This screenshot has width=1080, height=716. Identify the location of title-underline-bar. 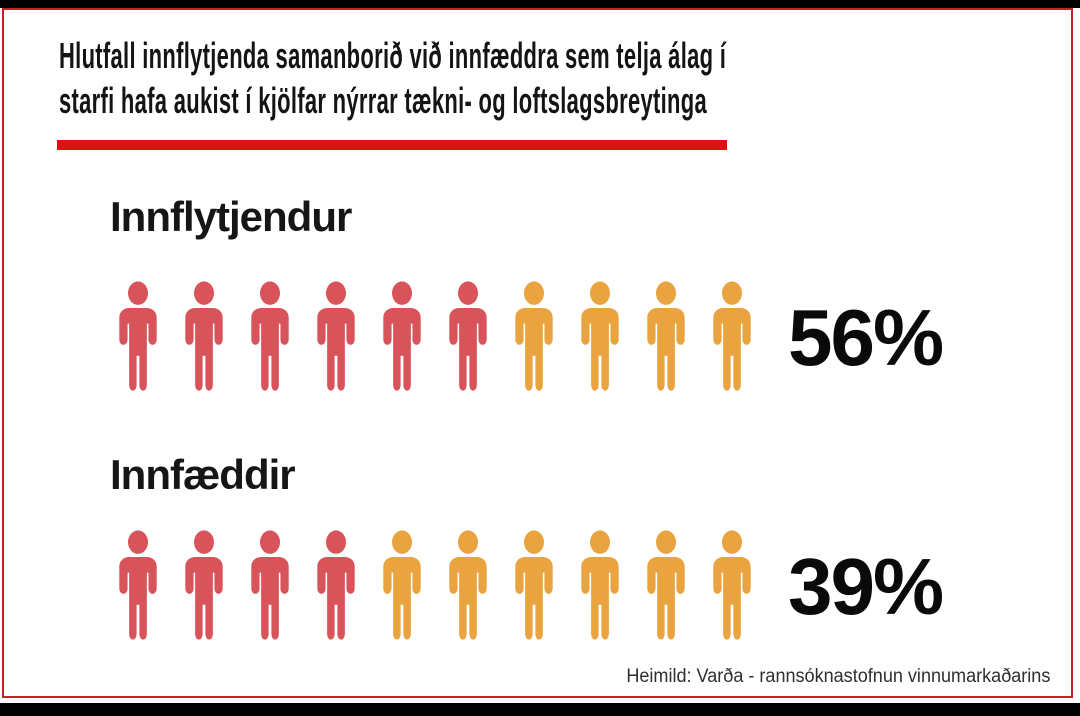
(392, 145).